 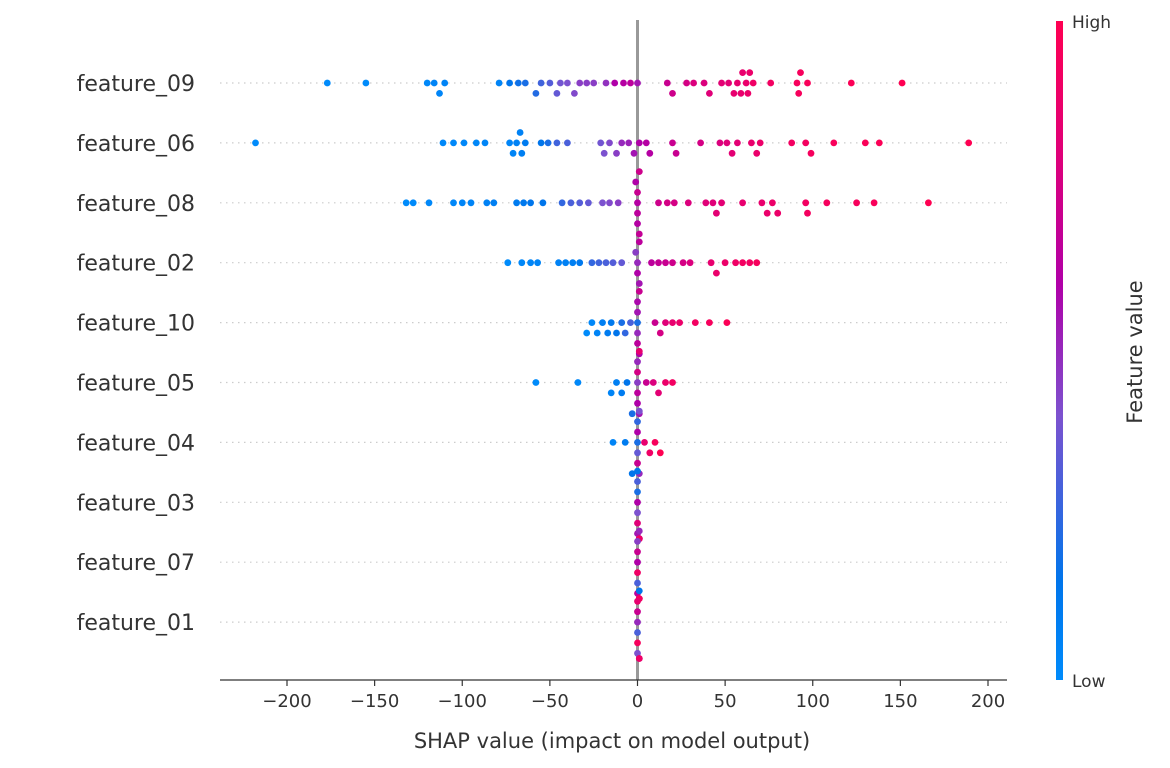 What do you see at coordinates (633, 696) in the screenshot?
I see `x-ticks: −200 −150 −100 −50 0 50 100 150 200` at bounding box center [633, 696].